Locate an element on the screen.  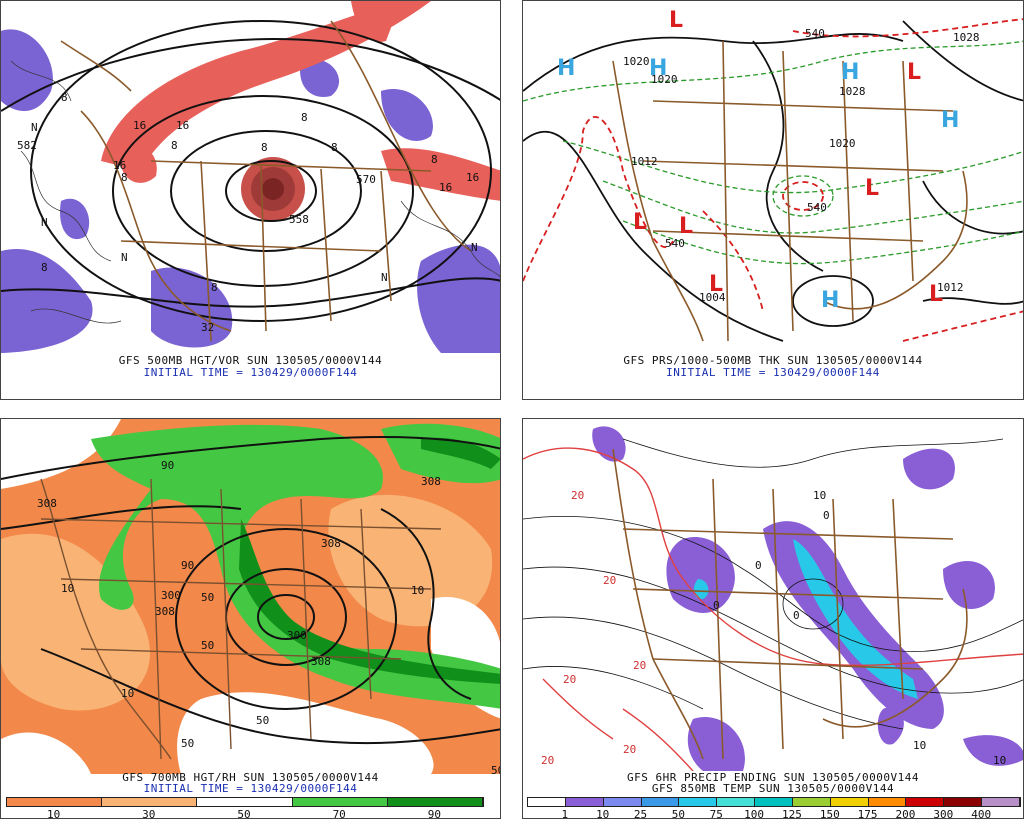
contour-label: 582 is located at coordinates (27, 145).